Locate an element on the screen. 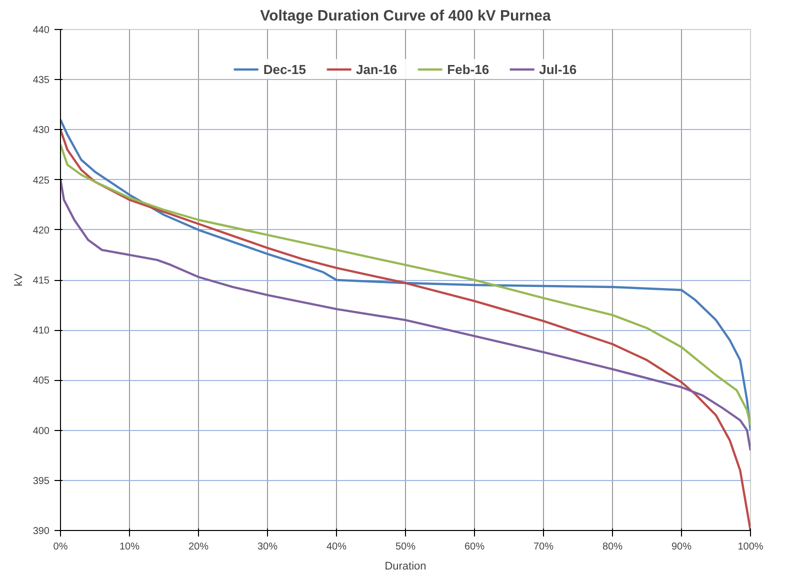 Image resolution: width=787 pixels, height=581 pixels. y-tick-label: 440 is located at coordinates (41, 30).